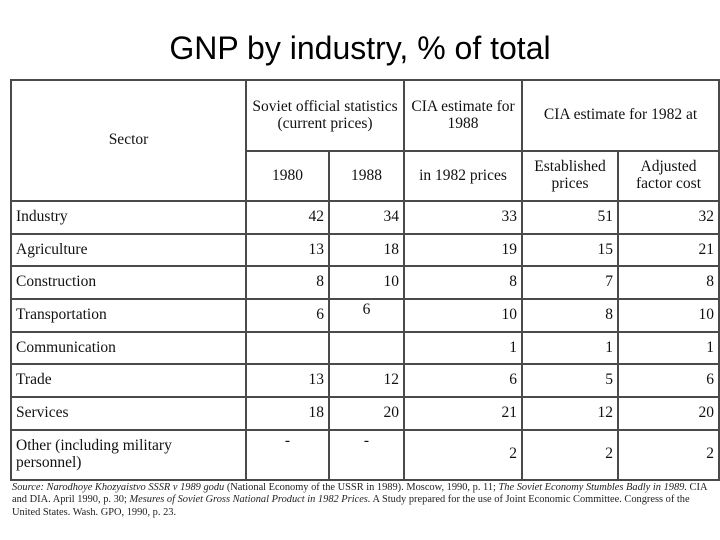 This screenshot has height=540, width=720. I want to click on slide-title: GNP by industry, % of total, so click(360, 48).